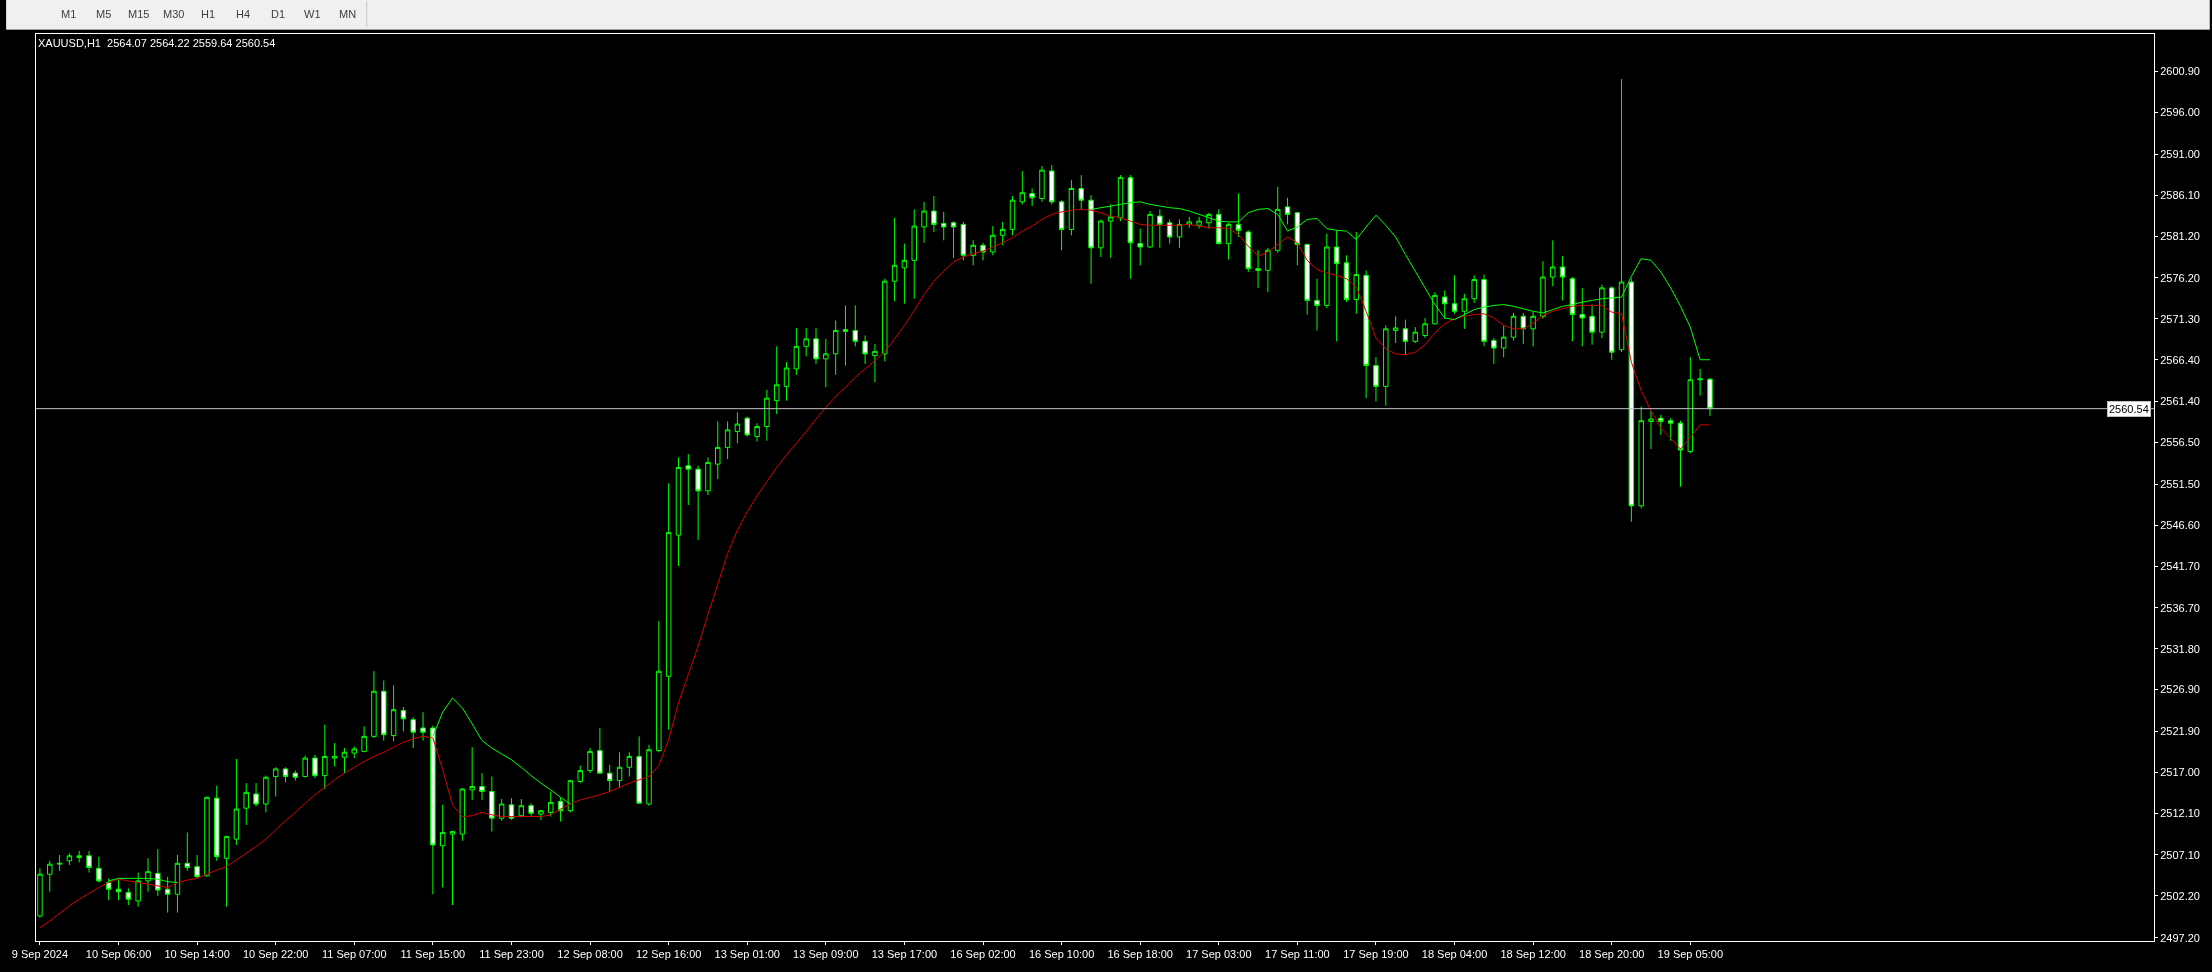  What do you see at coordinates (2180, 235) in the screenshot?
I see `y-tick-label: 2581.20` at bounding box center [2180, 235].